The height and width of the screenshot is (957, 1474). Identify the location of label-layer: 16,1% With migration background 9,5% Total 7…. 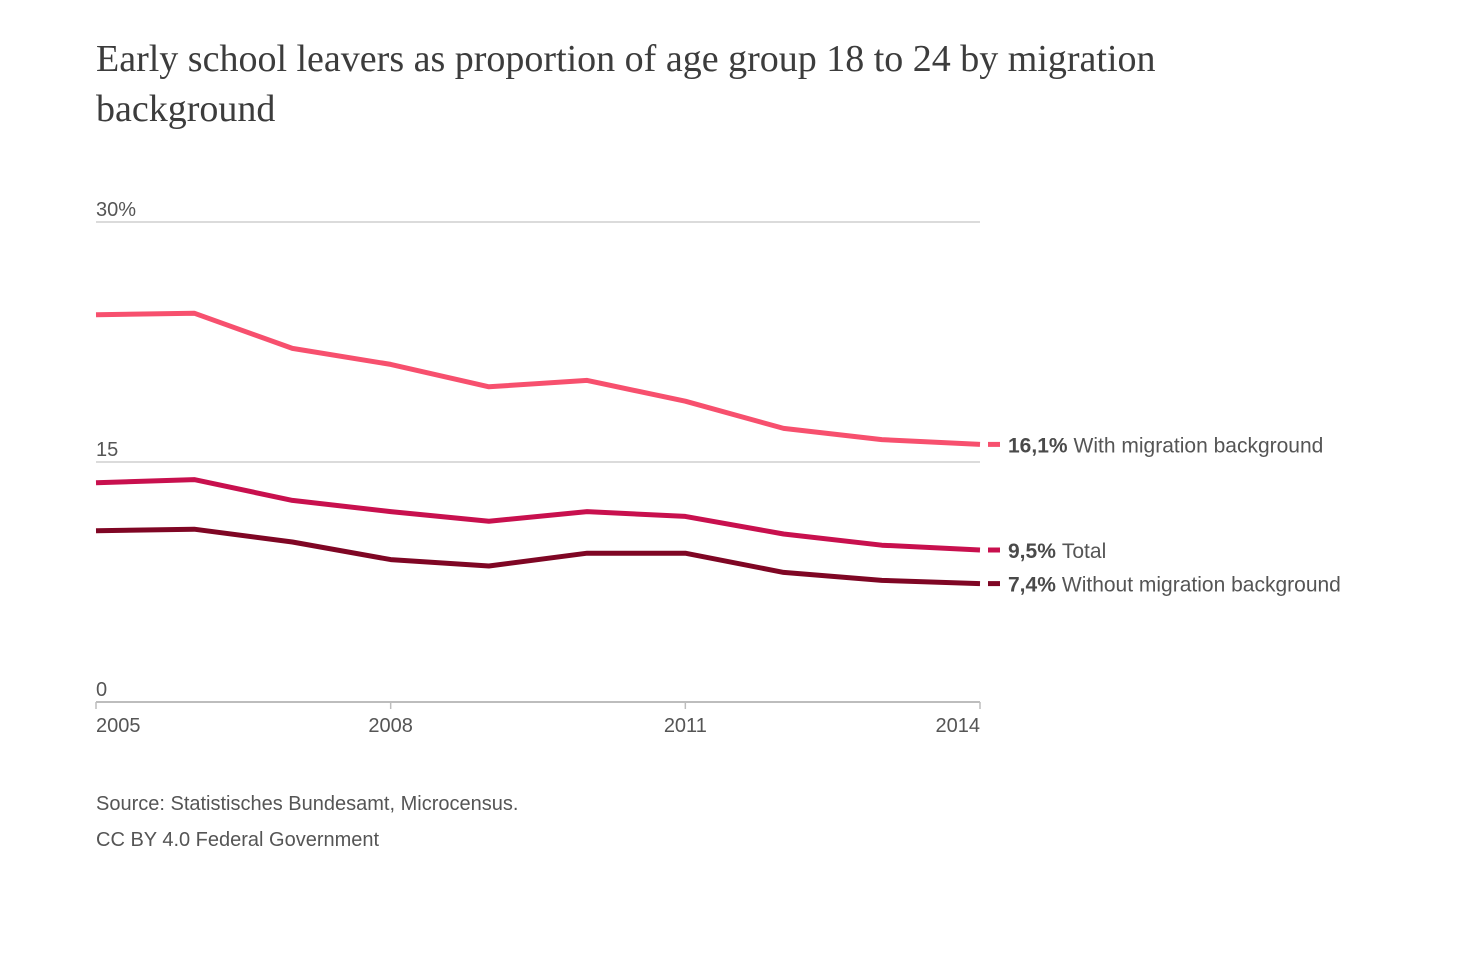
(1164, 515).